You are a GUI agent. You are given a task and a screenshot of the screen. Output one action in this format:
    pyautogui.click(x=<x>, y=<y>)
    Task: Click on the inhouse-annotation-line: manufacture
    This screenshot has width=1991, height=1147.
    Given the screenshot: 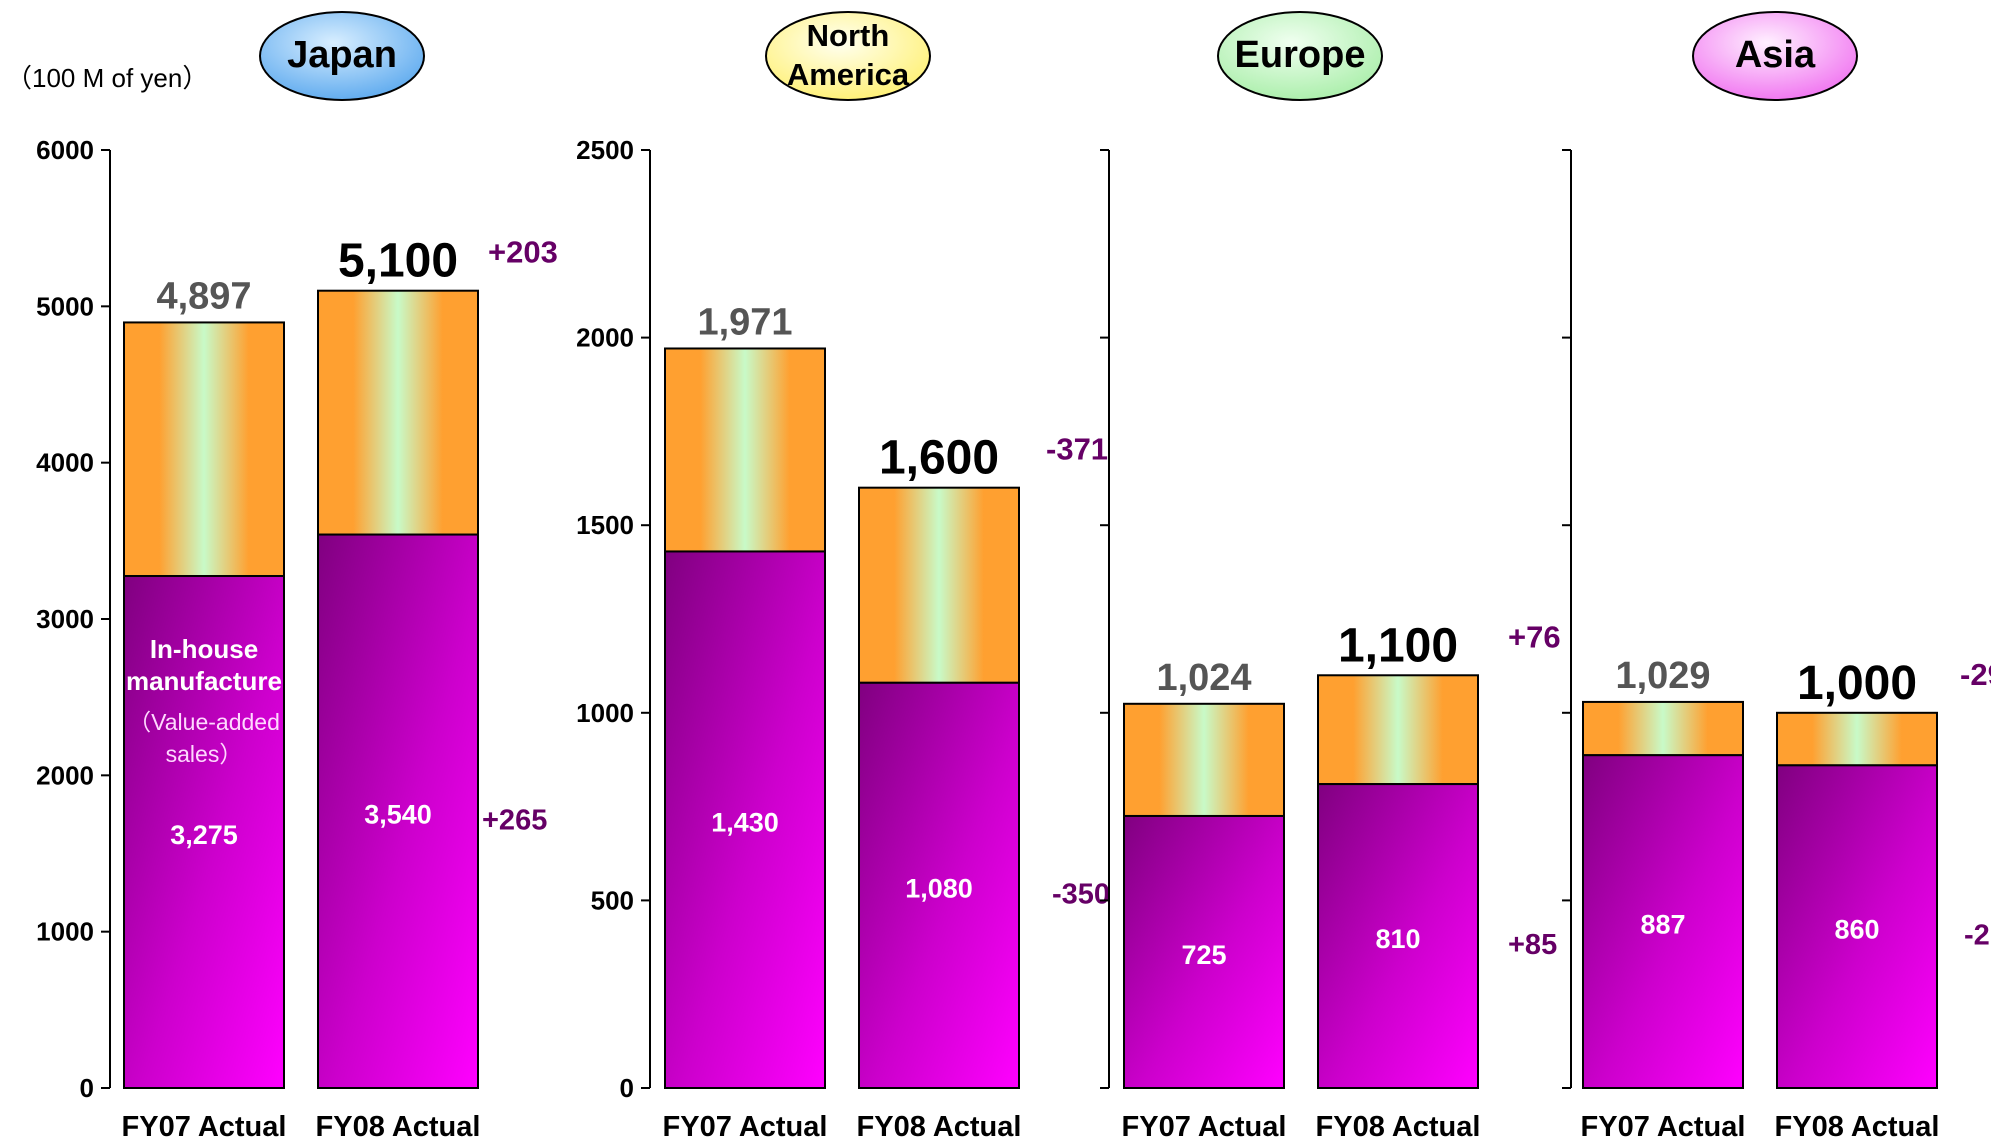 What is the action you would take?
    pyautogui.click(x=204, y=681)
    